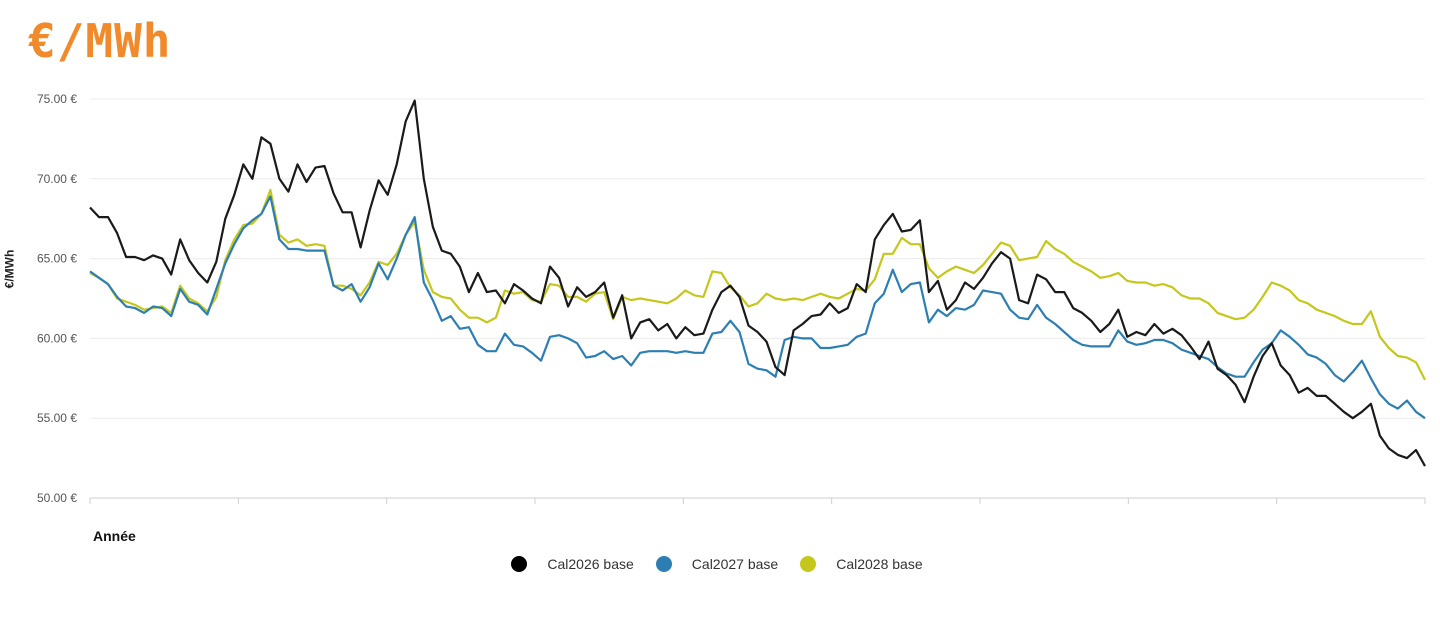  Describe the element at coordinates (590, 564) in the screenshot. I see `legend-label: Cal2026 base` at that location.